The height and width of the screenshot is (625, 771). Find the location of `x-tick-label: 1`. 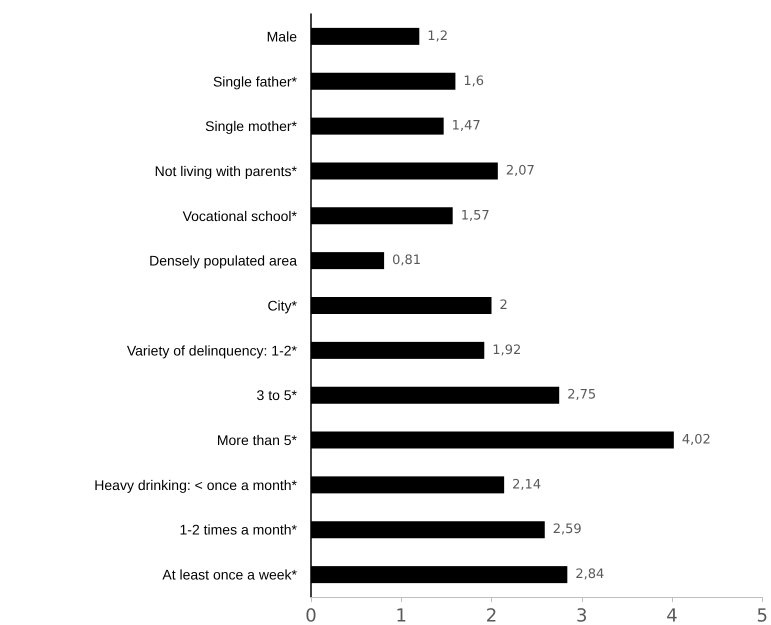

x-tick-label: 1 is located at coordinates (401, 615).